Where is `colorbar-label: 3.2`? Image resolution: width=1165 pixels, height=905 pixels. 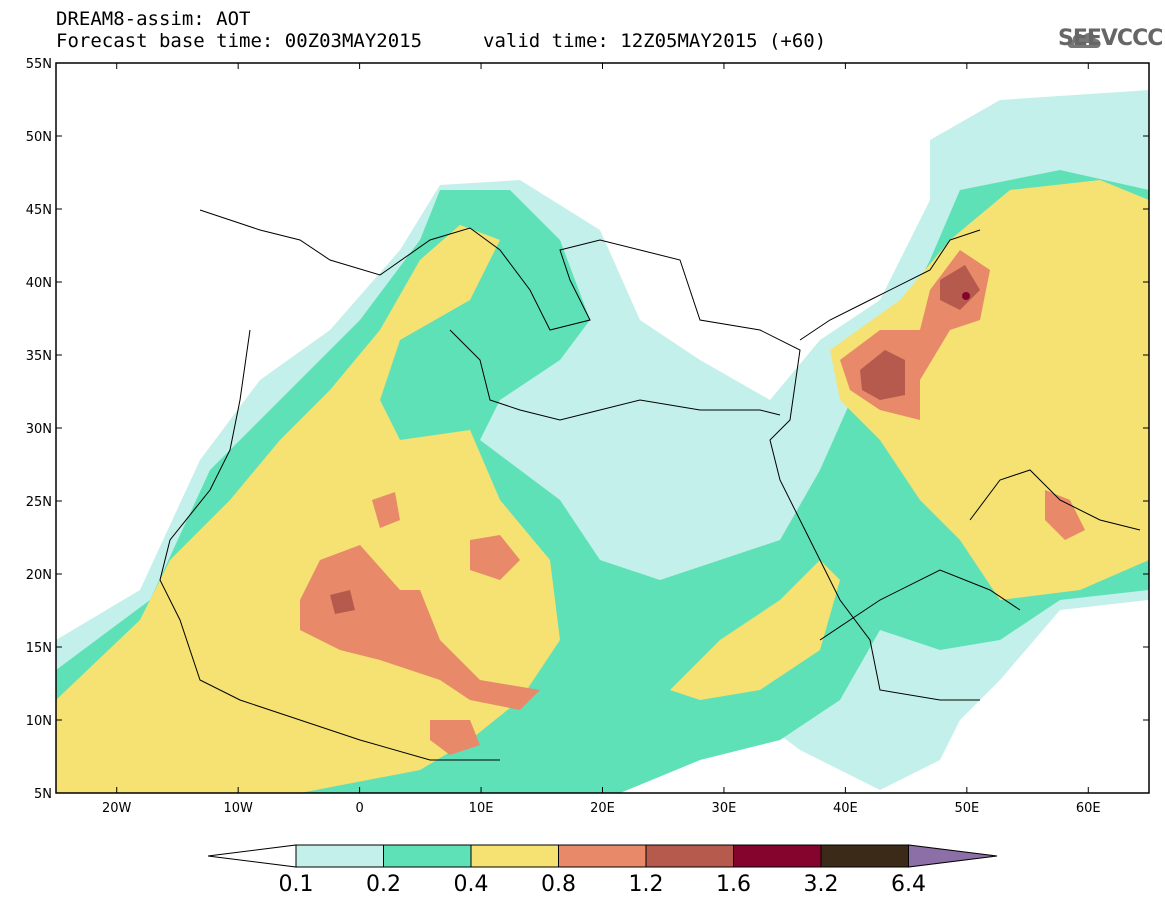
colorbar-label: 3.2 is located at coordinates (821, 884).